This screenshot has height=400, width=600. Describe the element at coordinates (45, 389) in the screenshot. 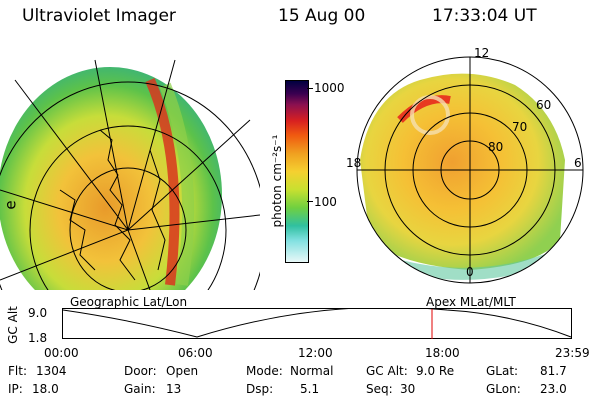

I see `ip-value: 18.0` at that location.